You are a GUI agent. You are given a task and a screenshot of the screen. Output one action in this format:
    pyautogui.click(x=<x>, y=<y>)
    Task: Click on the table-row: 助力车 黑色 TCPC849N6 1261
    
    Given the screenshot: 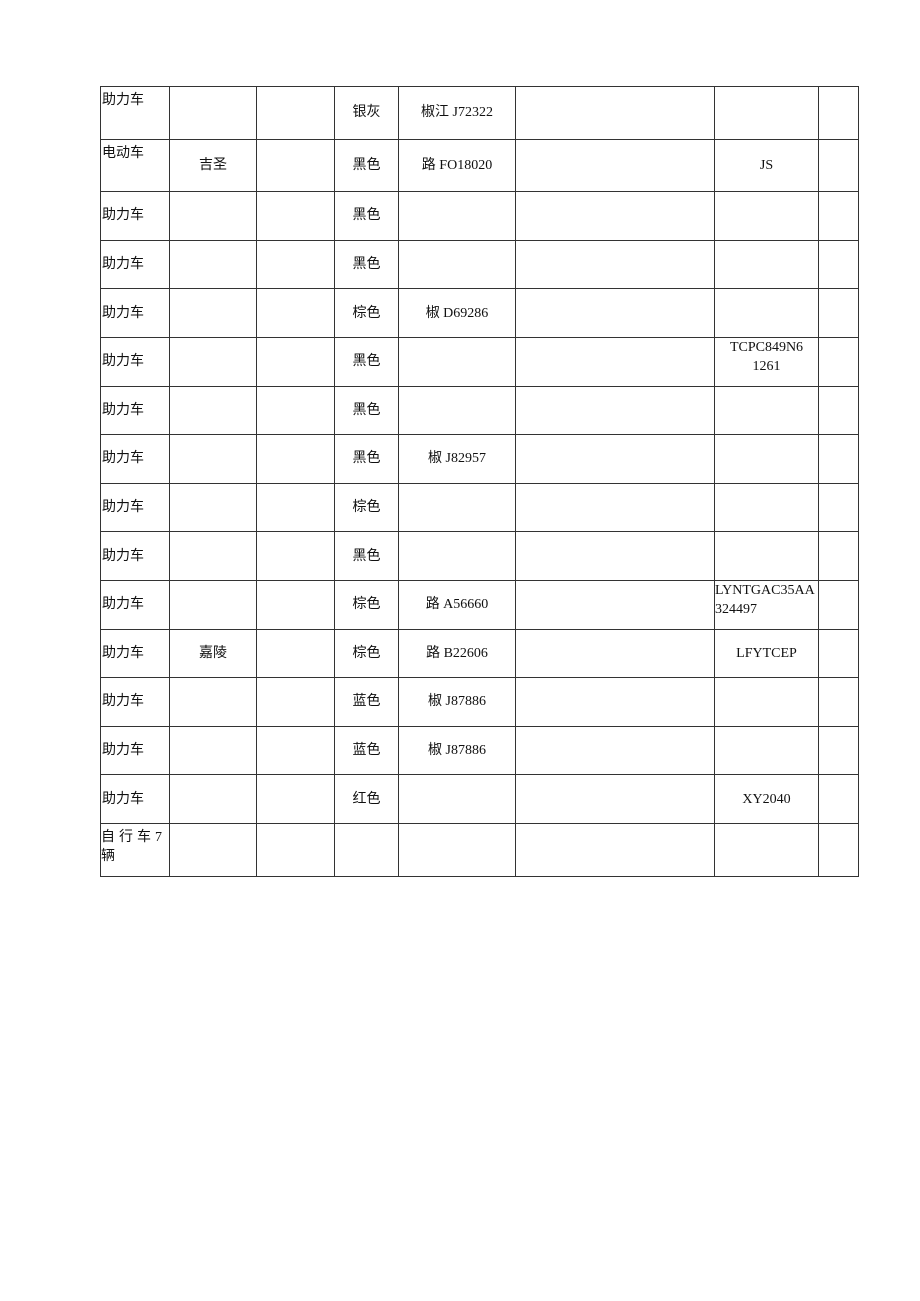 What is the action you would take?
    pyautogui.click(x=479, y=361)
    